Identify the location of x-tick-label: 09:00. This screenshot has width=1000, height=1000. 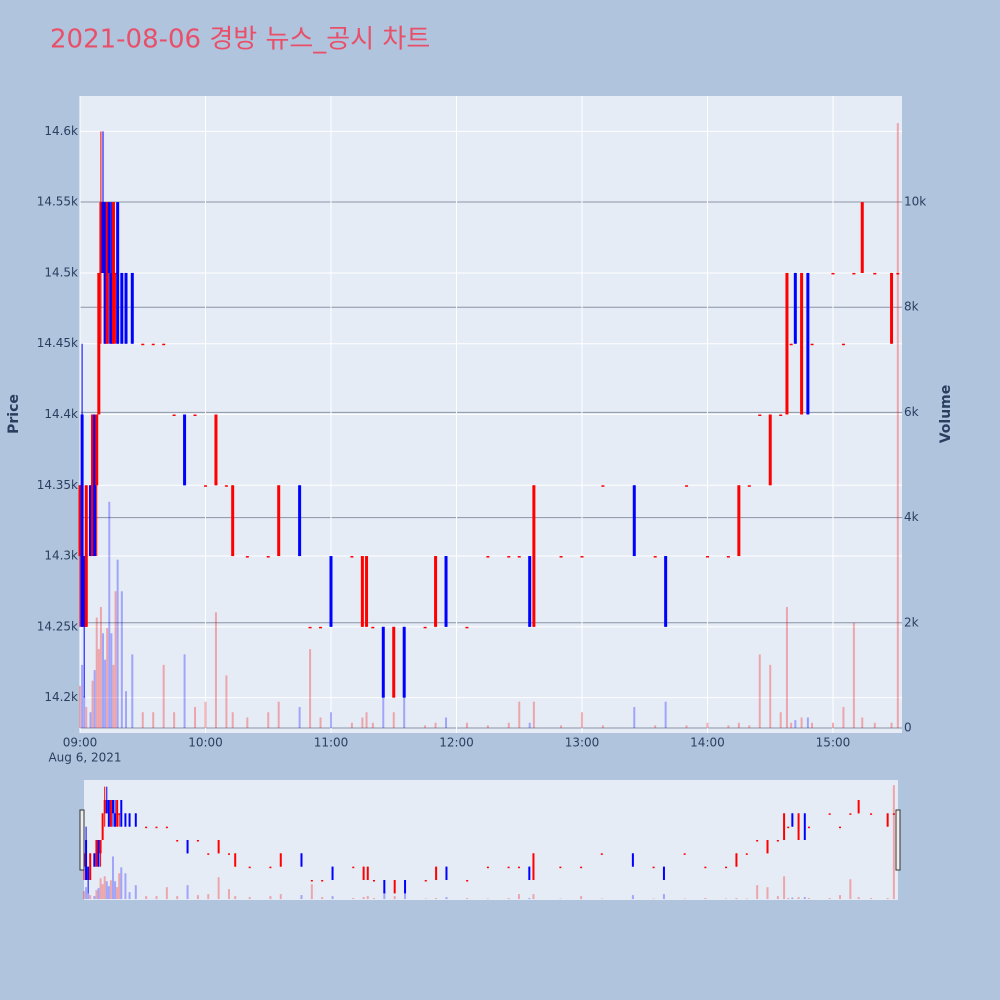
(80, 743).